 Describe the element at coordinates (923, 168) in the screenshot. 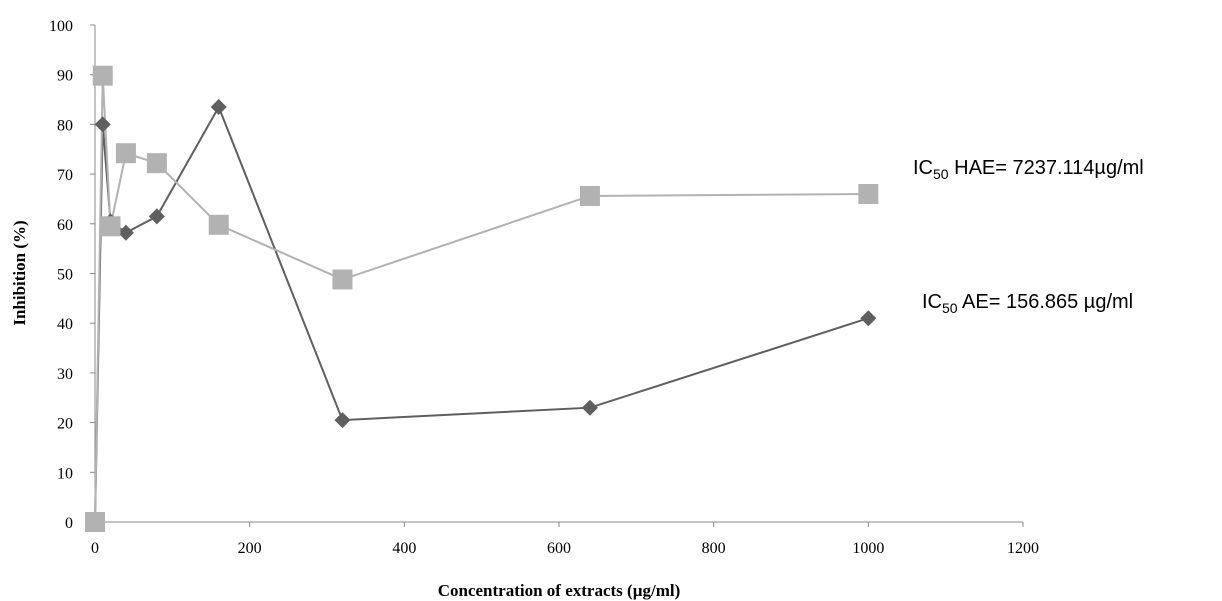

I see `annotation-hae-ic: IC` at that location.